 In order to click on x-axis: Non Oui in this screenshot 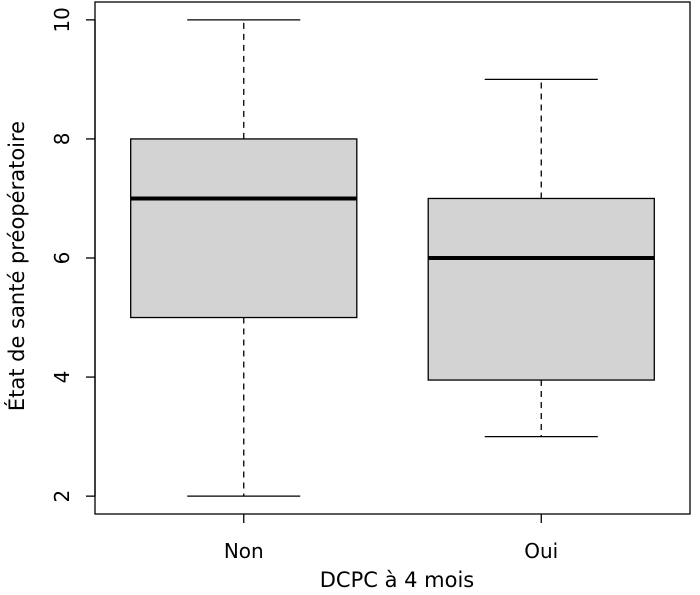, I will do `click(391, 538)`.